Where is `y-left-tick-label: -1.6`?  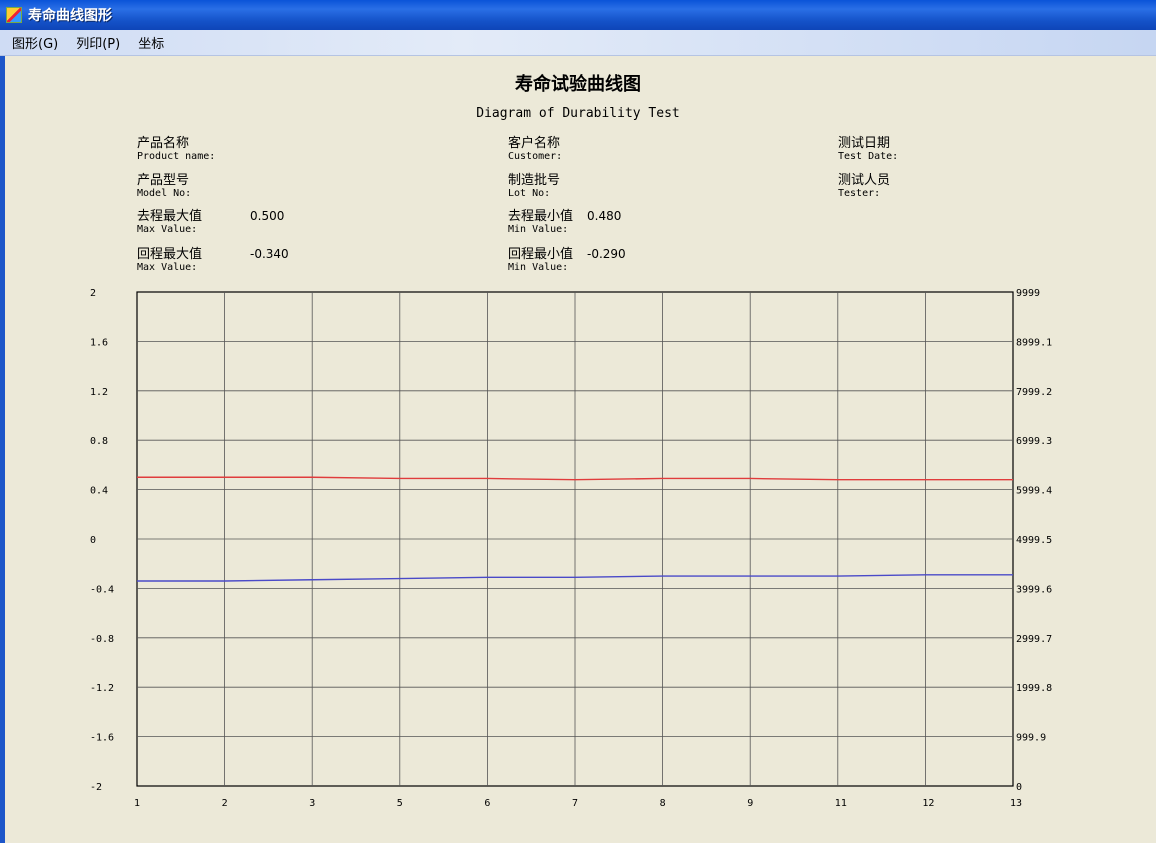 y-left-tick-label: -1.6 is located at coordinates (102, 738).